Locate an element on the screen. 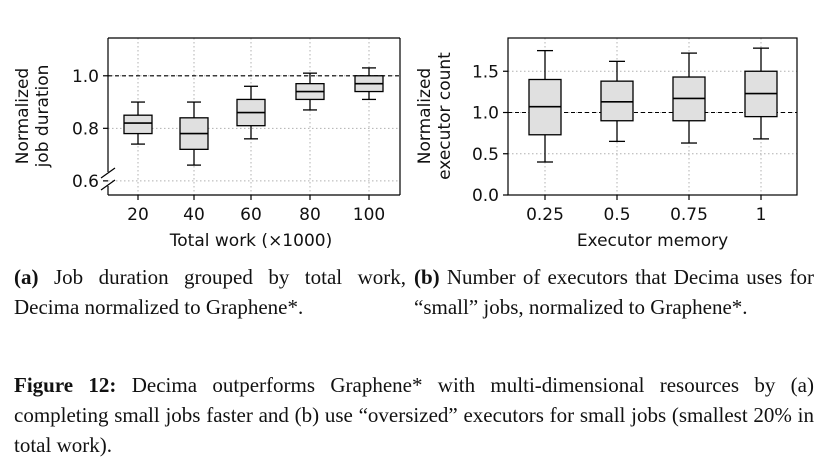 The height and width of the screenshot is (472, 828). chart1-yaxis-label-line1: Normalized is located at coordinates (23, 116).